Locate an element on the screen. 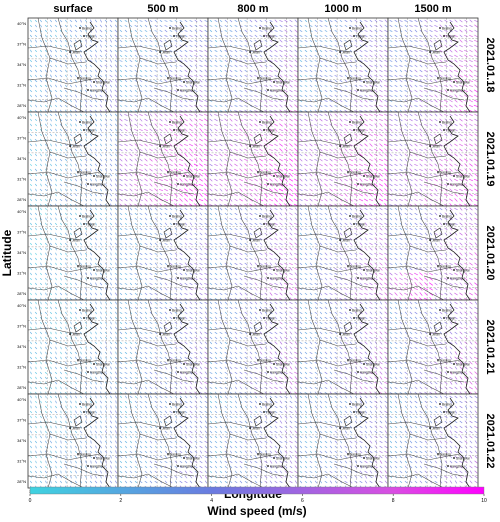  latitude-tick: 37°N is located at coordinates (21, 138).